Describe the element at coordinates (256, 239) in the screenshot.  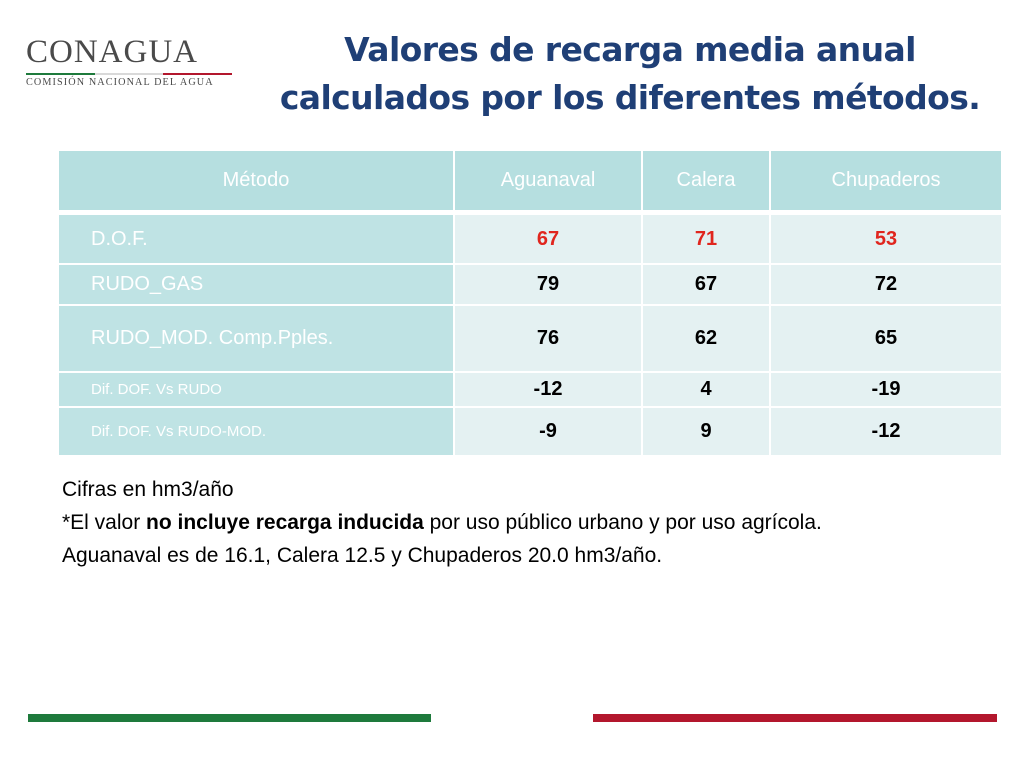
I see `row-label: D.O.F.` at that location.